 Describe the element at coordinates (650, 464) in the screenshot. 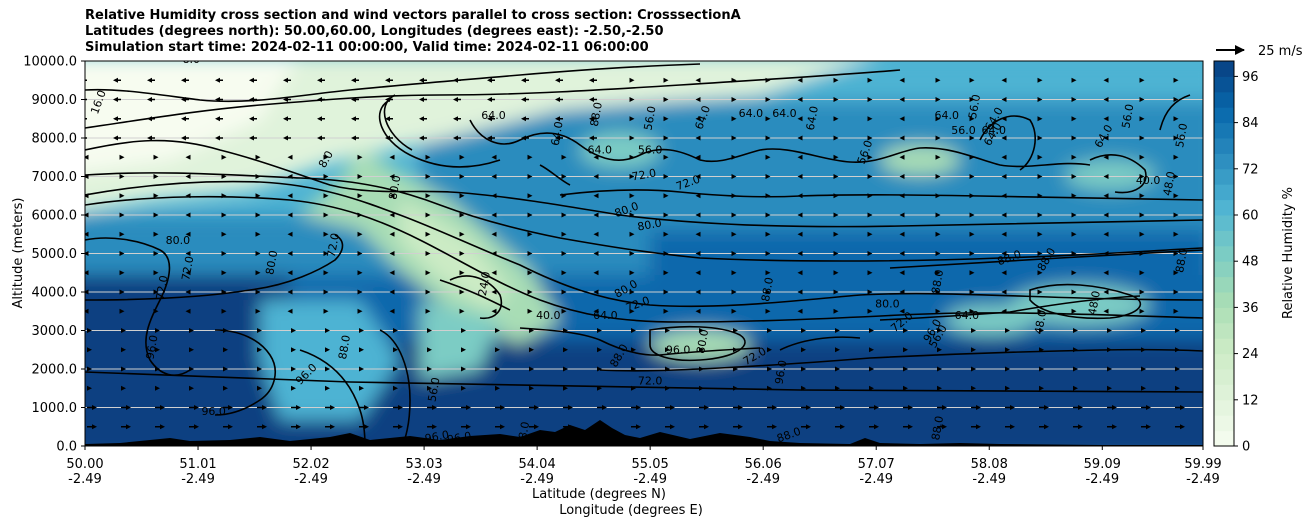

I see `x-tick-label-lat: 55.05` at that location.